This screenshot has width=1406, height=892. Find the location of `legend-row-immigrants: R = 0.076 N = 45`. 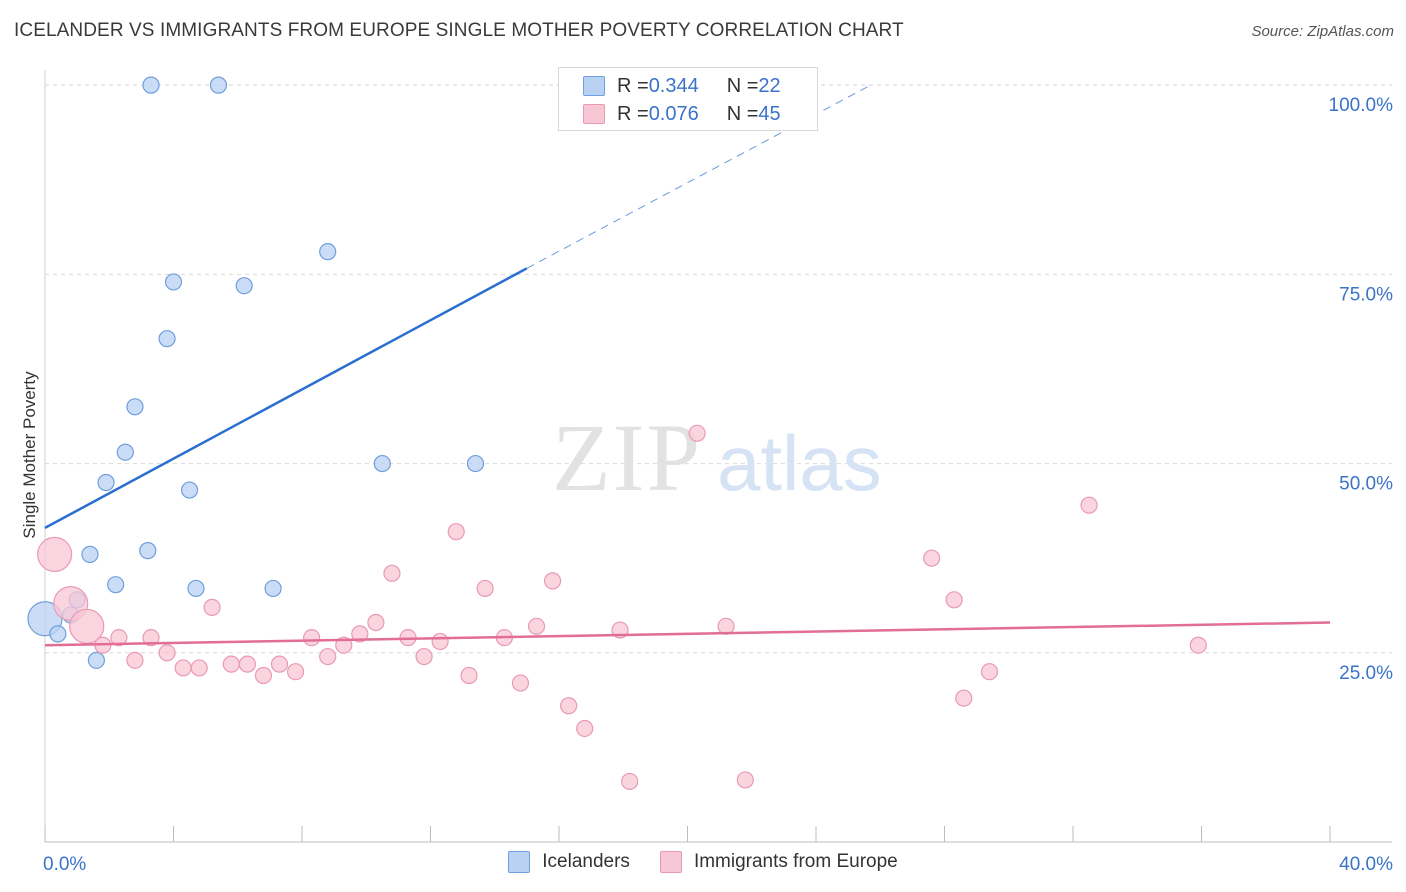

legend-row-immigrants: R = 0.076 N = 45 is located at coordinates (682, 114).